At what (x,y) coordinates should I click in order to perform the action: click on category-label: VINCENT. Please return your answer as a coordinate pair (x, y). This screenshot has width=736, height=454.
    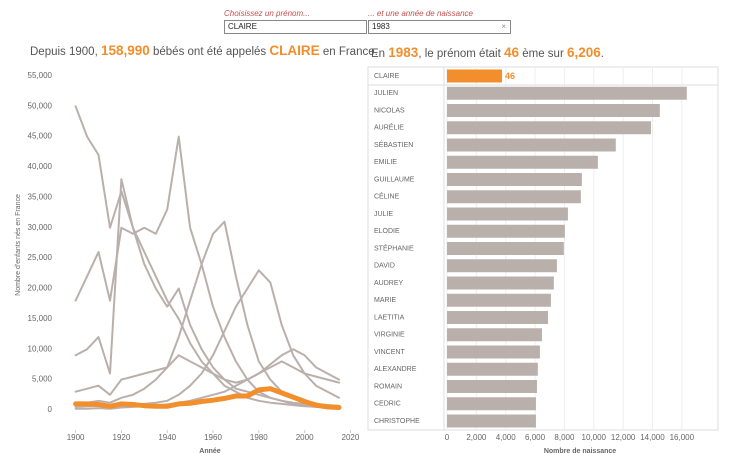
    Looking at the image, I should click on (389, 352).